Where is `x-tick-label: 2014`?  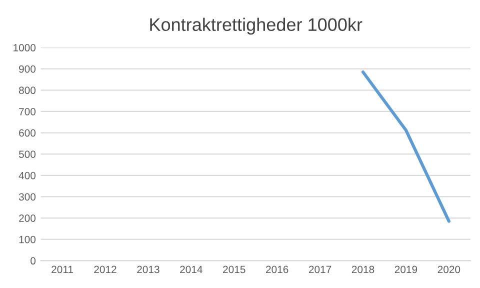 x-tick-label: 2014 is located at coordinates (191, 270).